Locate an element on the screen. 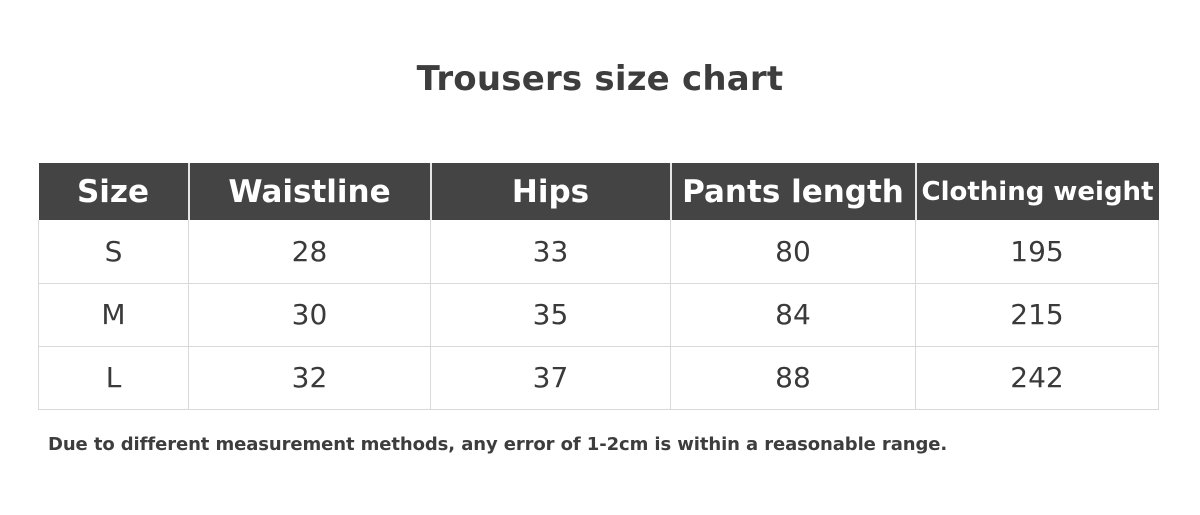  table-row: S 28 33 80 195 is located at coordinates (598, 252).